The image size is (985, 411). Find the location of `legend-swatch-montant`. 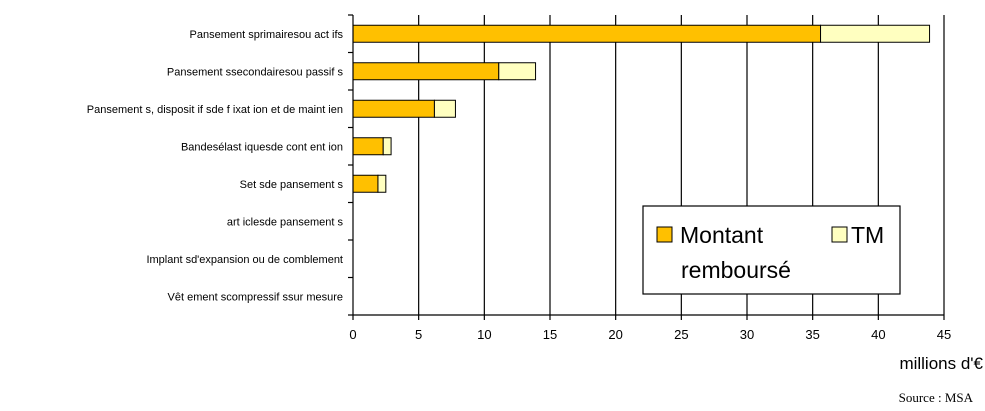

legend-swatch-montant is located at coordinates (664, 234).